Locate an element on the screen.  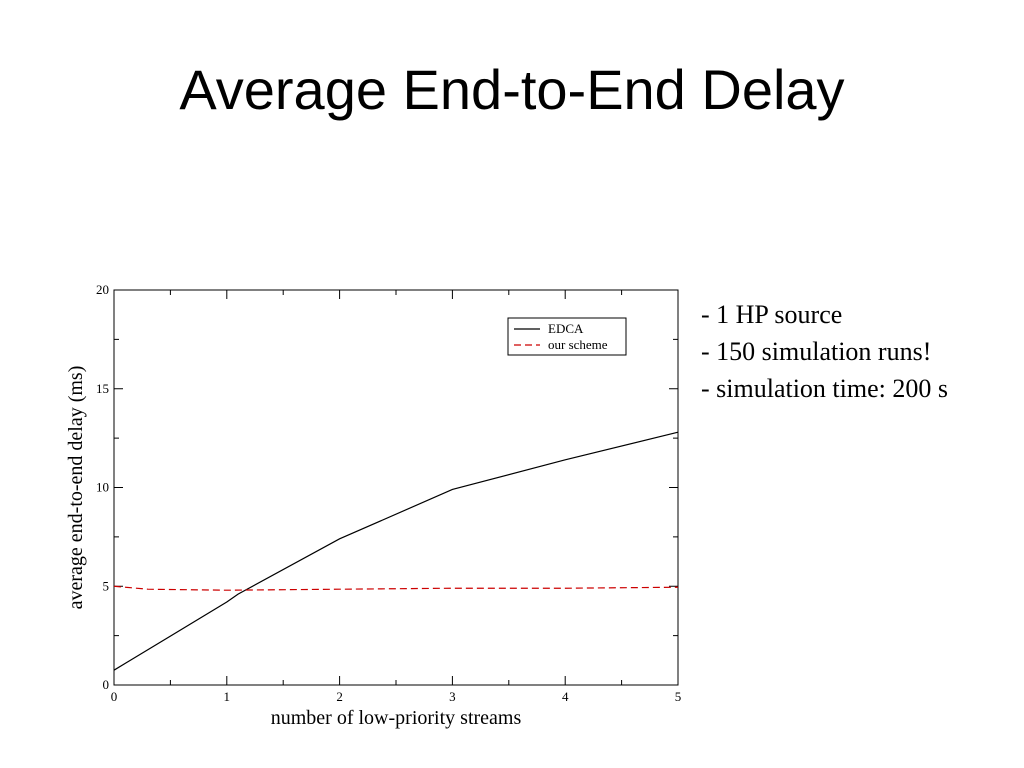
y-tick-label: 0 is located at coordinates (106, 684).